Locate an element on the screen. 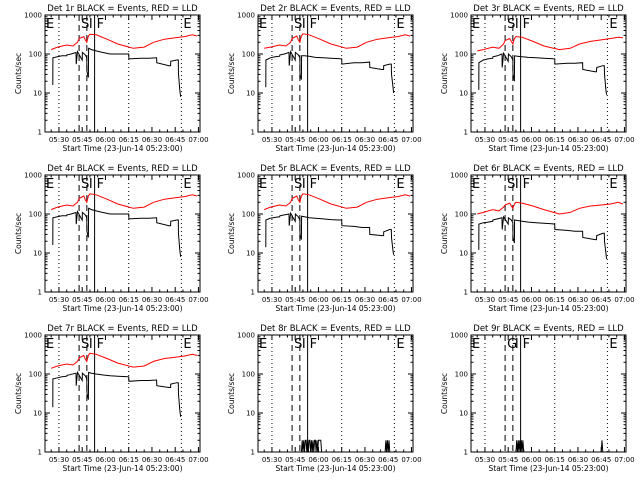 The width and height of the screenshot is (640, 484). panel-title: Det 3r BLACK = Events, RED = LLD is located at coordinates (548, 9).